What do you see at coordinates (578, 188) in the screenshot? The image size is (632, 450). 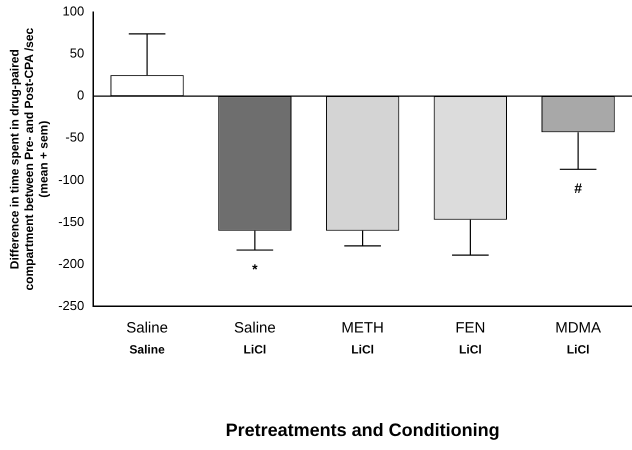 I see `annotation: #` at bounding box center [578, 188].